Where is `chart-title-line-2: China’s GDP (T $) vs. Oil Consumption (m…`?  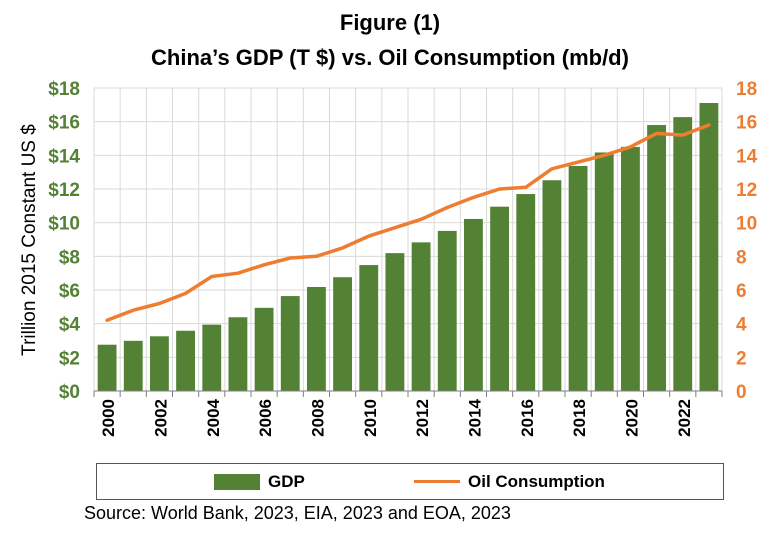
chart-title-line-2: China’s GDP (T $) vs. Oil Consumption (m… is located at coordinates (390, 57).